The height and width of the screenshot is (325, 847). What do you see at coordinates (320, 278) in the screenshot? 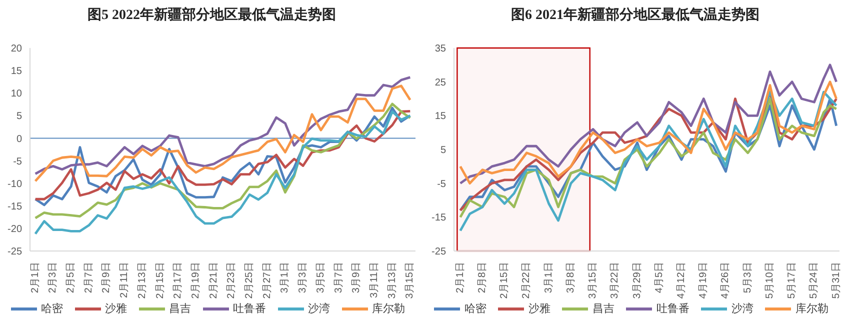
I see `x-tick-label: 3月5日` at bounding box center [320, 278].